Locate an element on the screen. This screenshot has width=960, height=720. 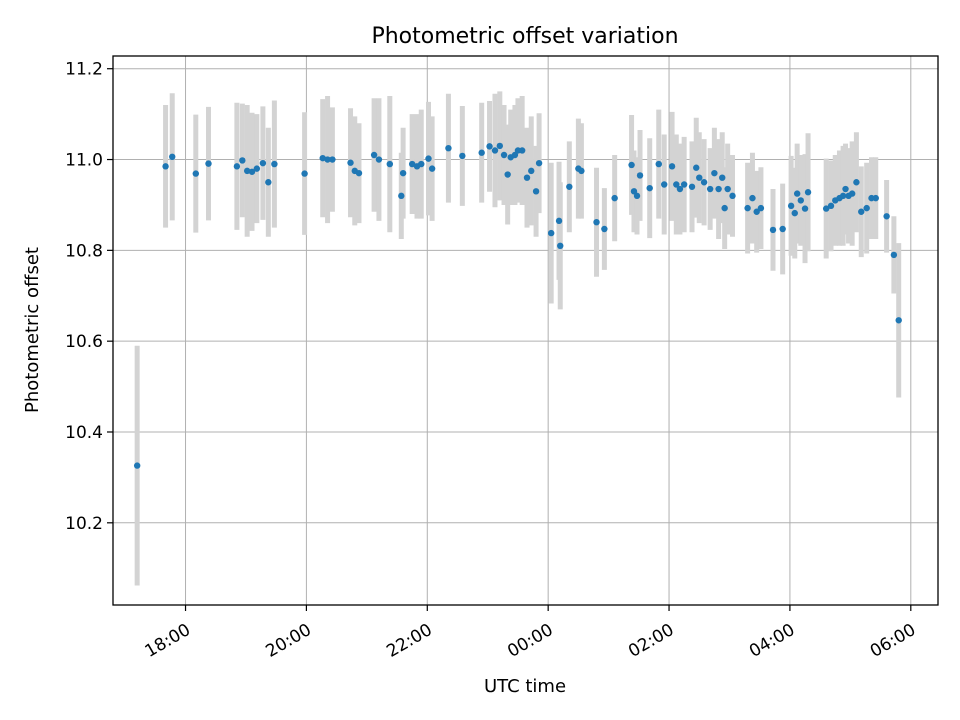
y-tick-label: 11.2 is located at coordinates (84, 70).